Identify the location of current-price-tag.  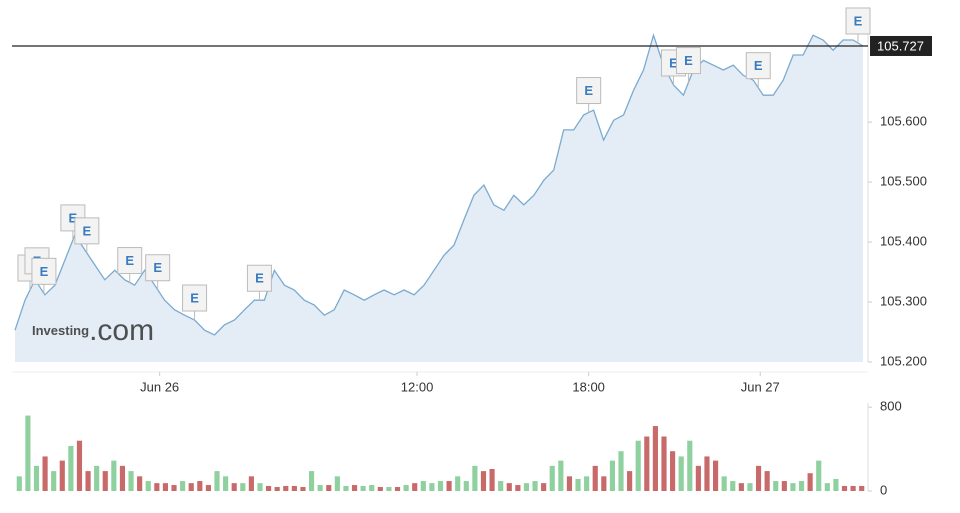
(901, 45).